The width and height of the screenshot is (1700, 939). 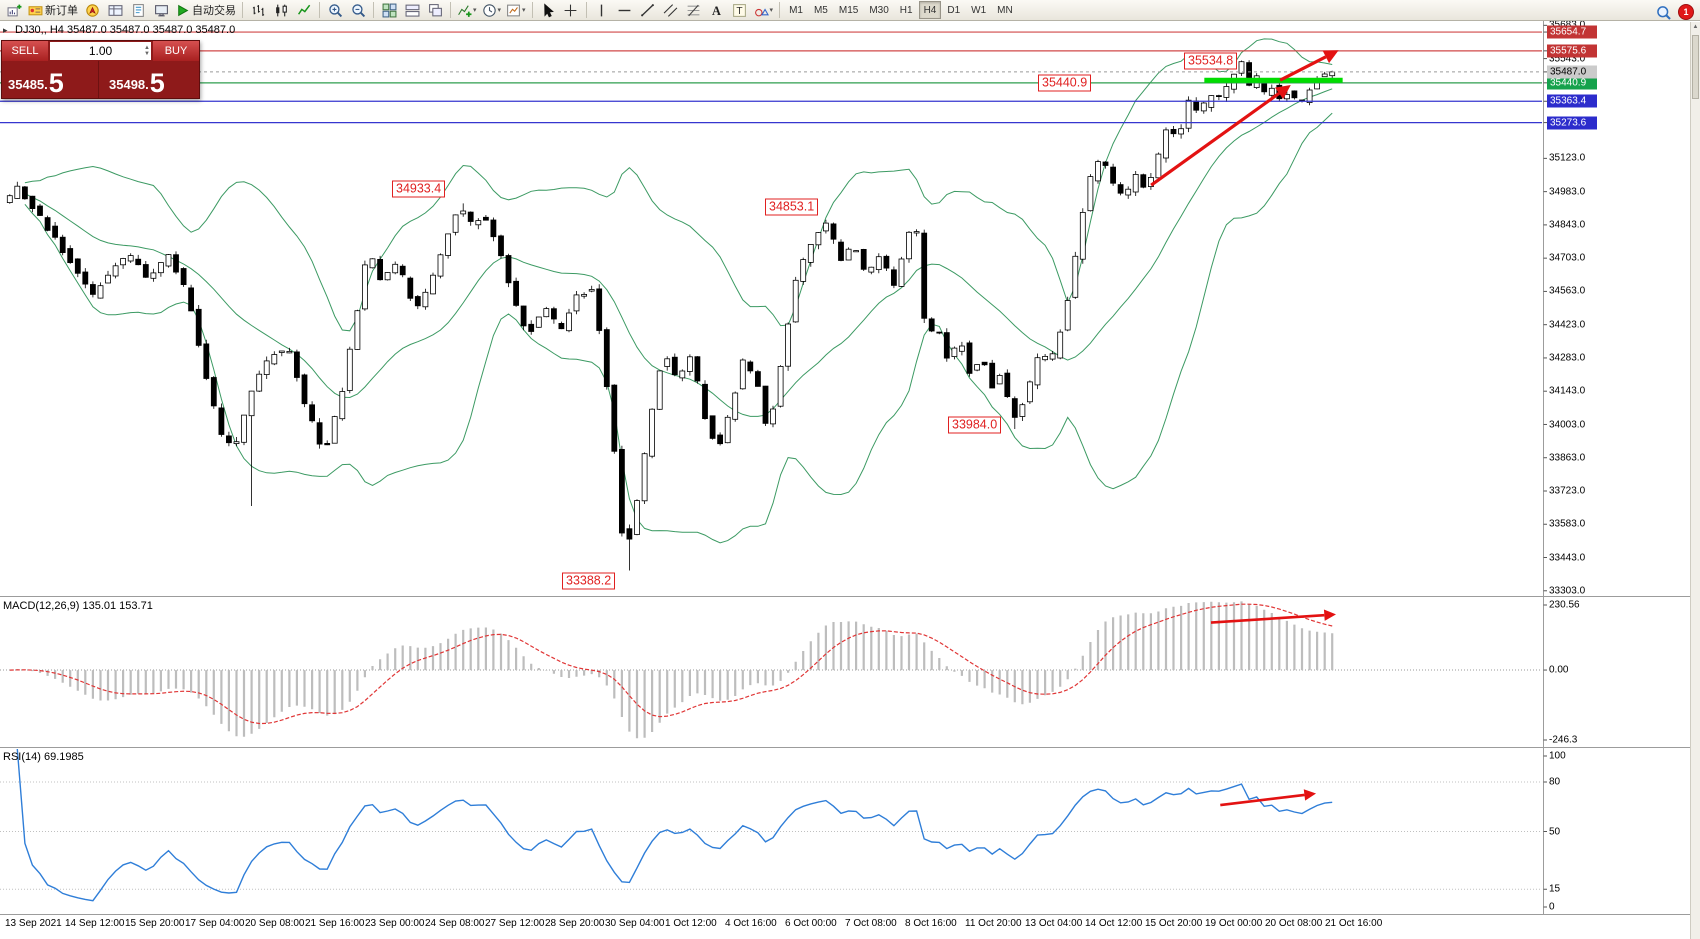 What do you see at coordinates (1663, 12) in the screenshot?
I see `search-icon` at bounding box center [1663, 12].